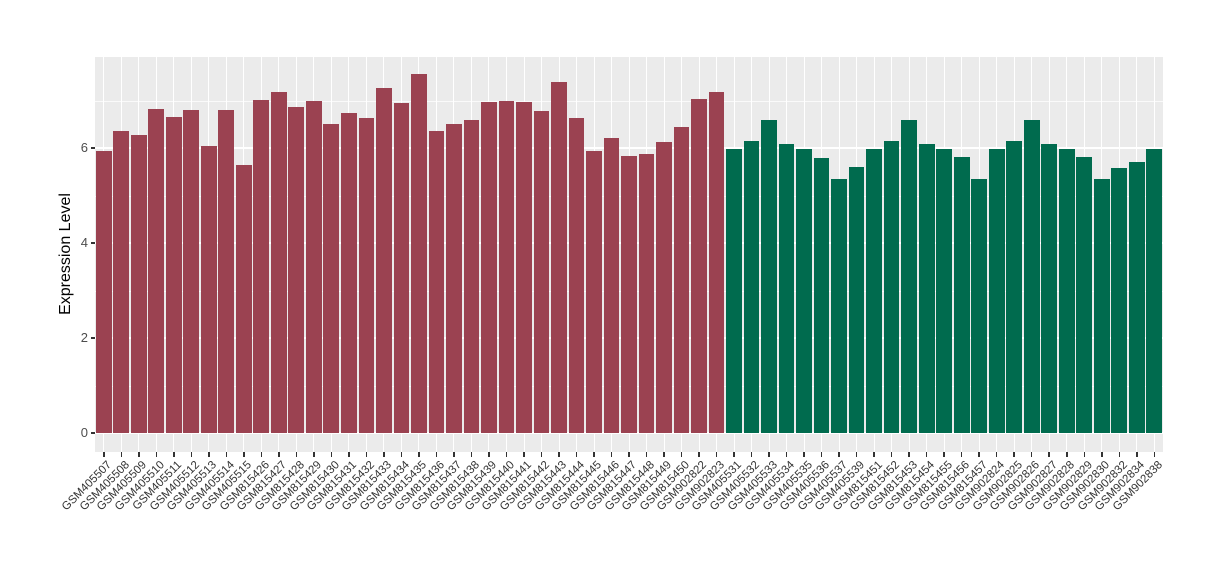 The image size is (1220, 580). What do you see at coordinates (84, 337) in the screenshot?
I see `y-tick-label: 2` at bounding box center [84, 337].